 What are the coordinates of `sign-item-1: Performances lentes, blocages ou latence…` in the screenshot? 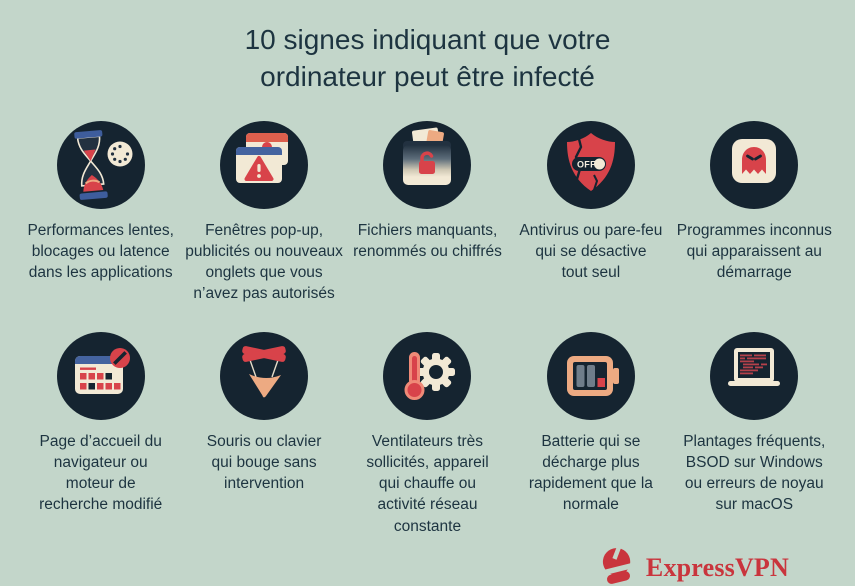 It's located at (100, 212).